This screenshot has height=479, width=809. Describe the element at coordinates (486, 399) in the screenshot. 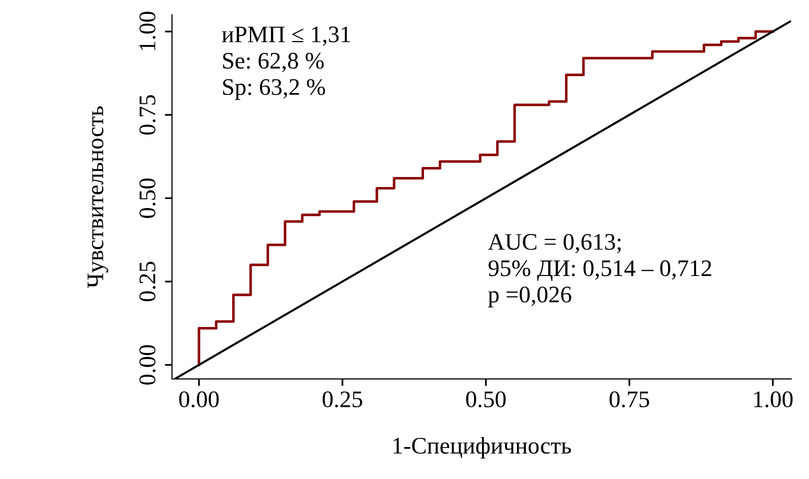

I see `x-tick-label: 0.50` at that location.